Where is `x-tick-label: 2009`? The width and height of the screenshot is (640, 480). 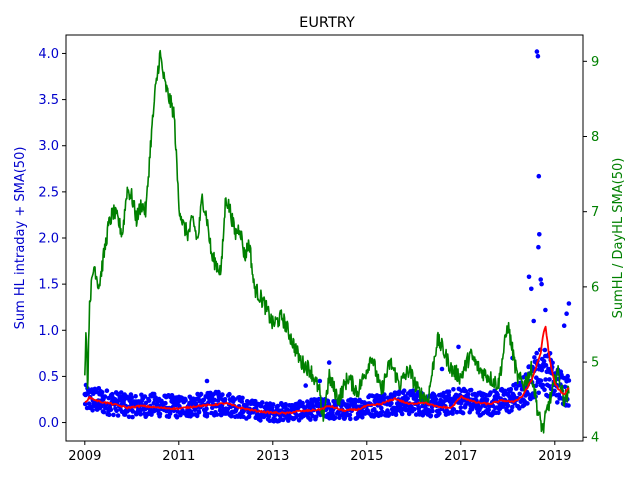
x-tick-label: 2009 is located at coordinates (84, 456).